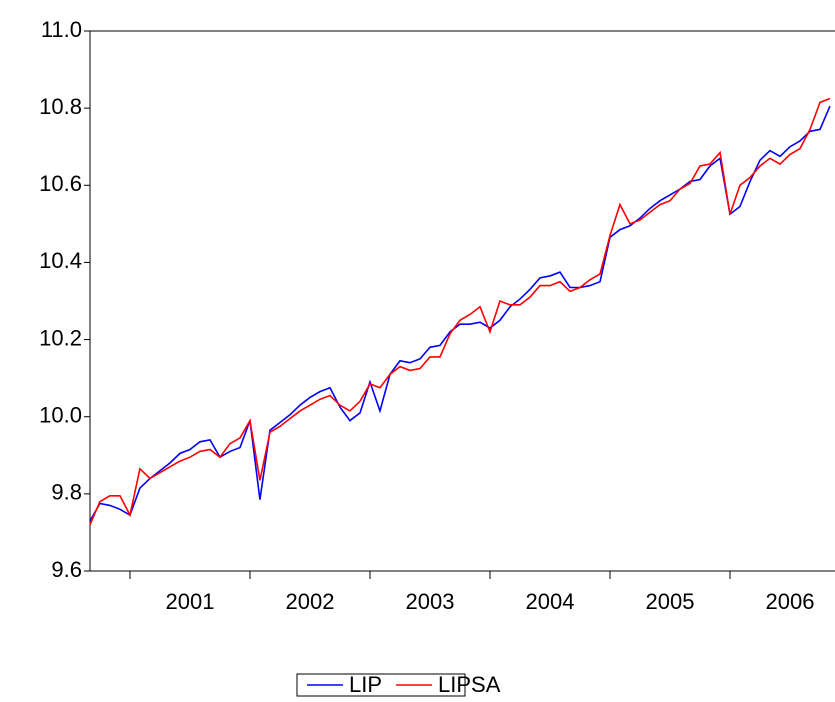 This screenshot has width=835, height=702. What do you see at coordinates (60, 183) in the screenshot?
I see `y-tick-label: 10.6` at bounding box center [60, 183].